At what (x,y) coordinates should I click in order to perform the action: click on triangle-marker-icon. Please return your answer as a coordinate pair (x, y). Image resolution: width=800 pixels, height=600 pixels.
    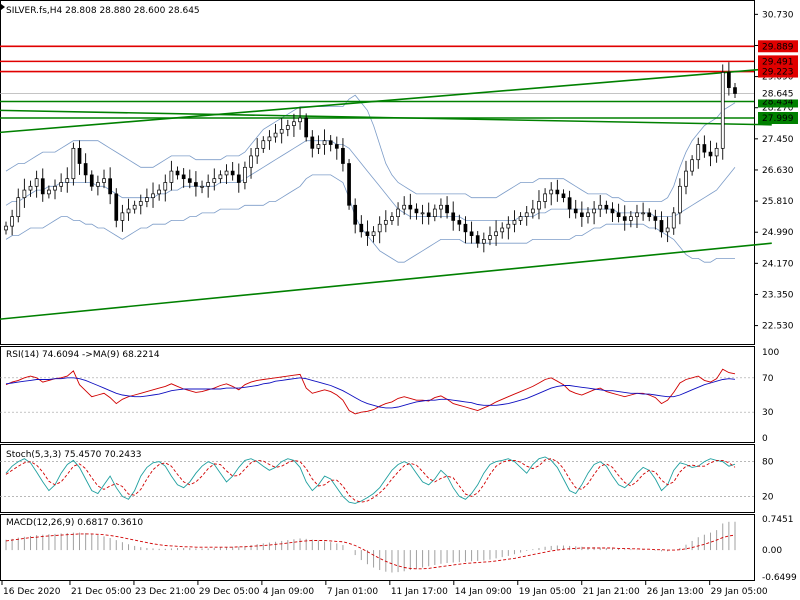
    Looking at the image, I should click on (3, 7).